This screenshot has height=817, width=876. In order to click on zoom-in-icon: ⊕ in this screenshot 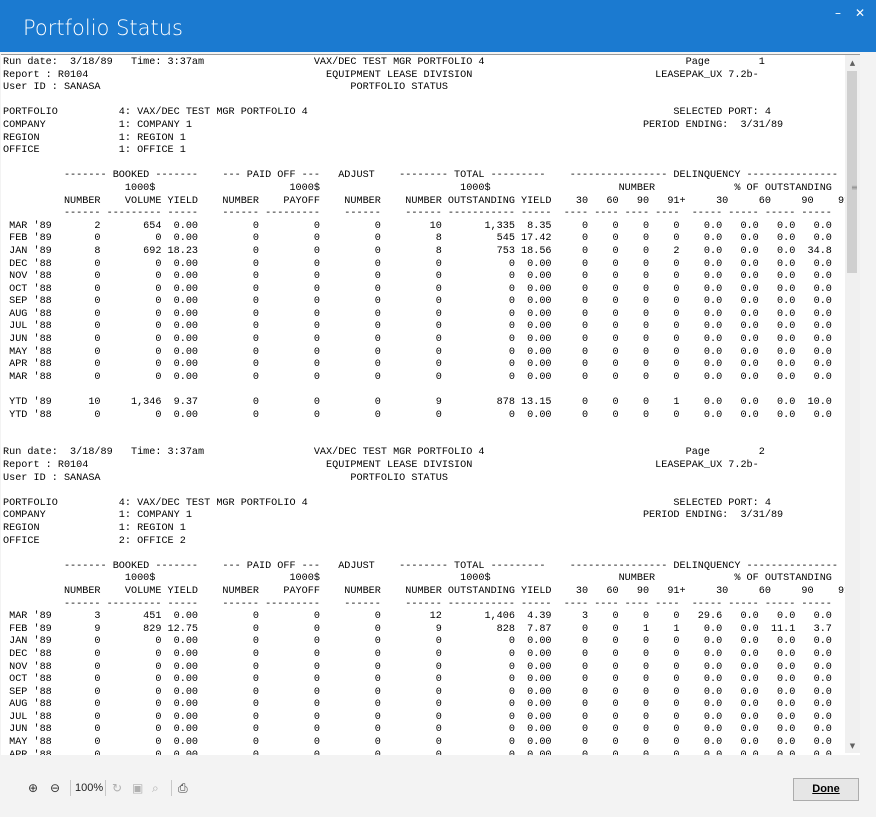, I will do `click(33, 788)`.